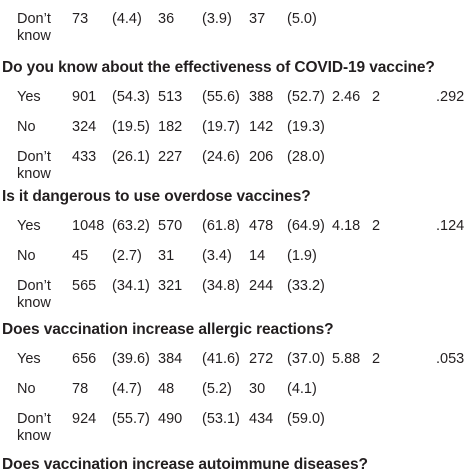  What do you see at coordinates (221, 127) in the screenshot?
I see `group1-pct-cell: (19.7)` at bounding box center [221, 127].